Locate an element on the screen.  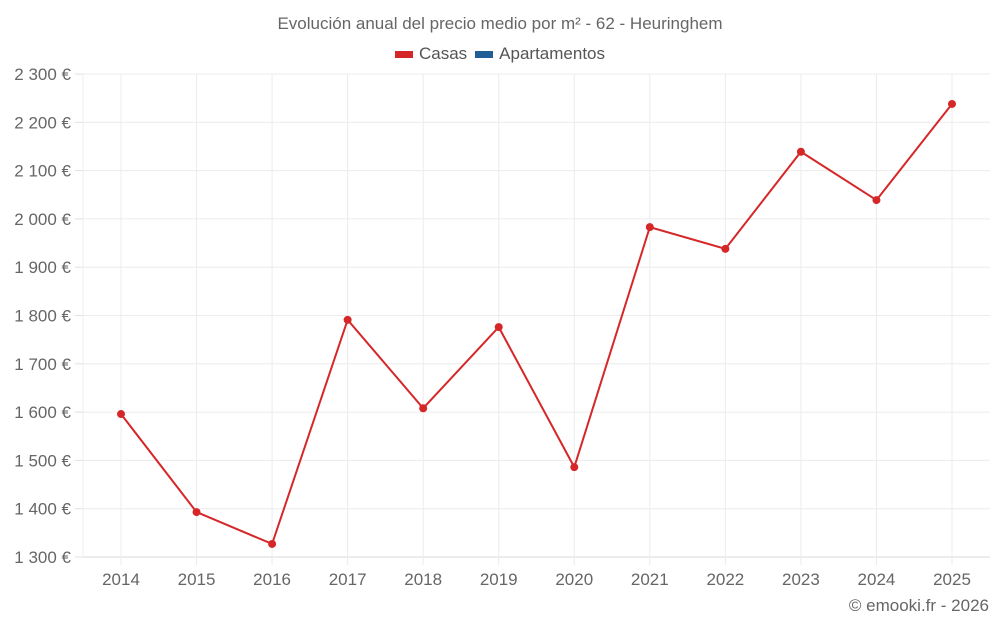
x-tick-label: 2021 is located at coordinates (650, 579).